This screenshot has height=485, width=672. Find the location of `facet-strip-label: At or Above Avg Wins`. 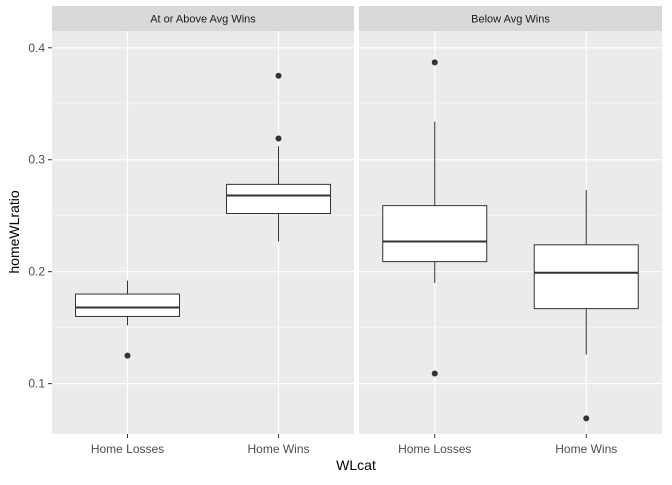

facet-strip-label: At or Above Avg Wins is located at coordinates (203, 20).